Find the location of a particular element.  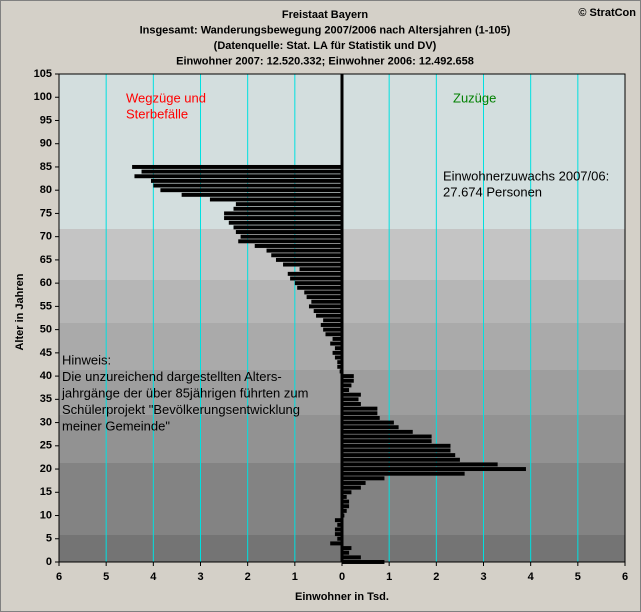

note: Hinweis: is located at coordinates (86, 359).